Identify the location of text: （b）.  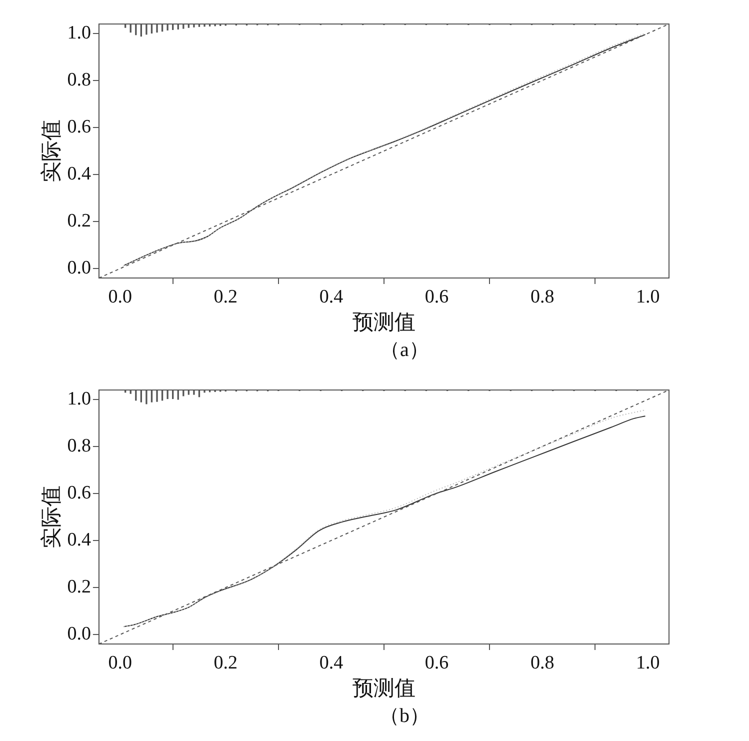
(404, 716).